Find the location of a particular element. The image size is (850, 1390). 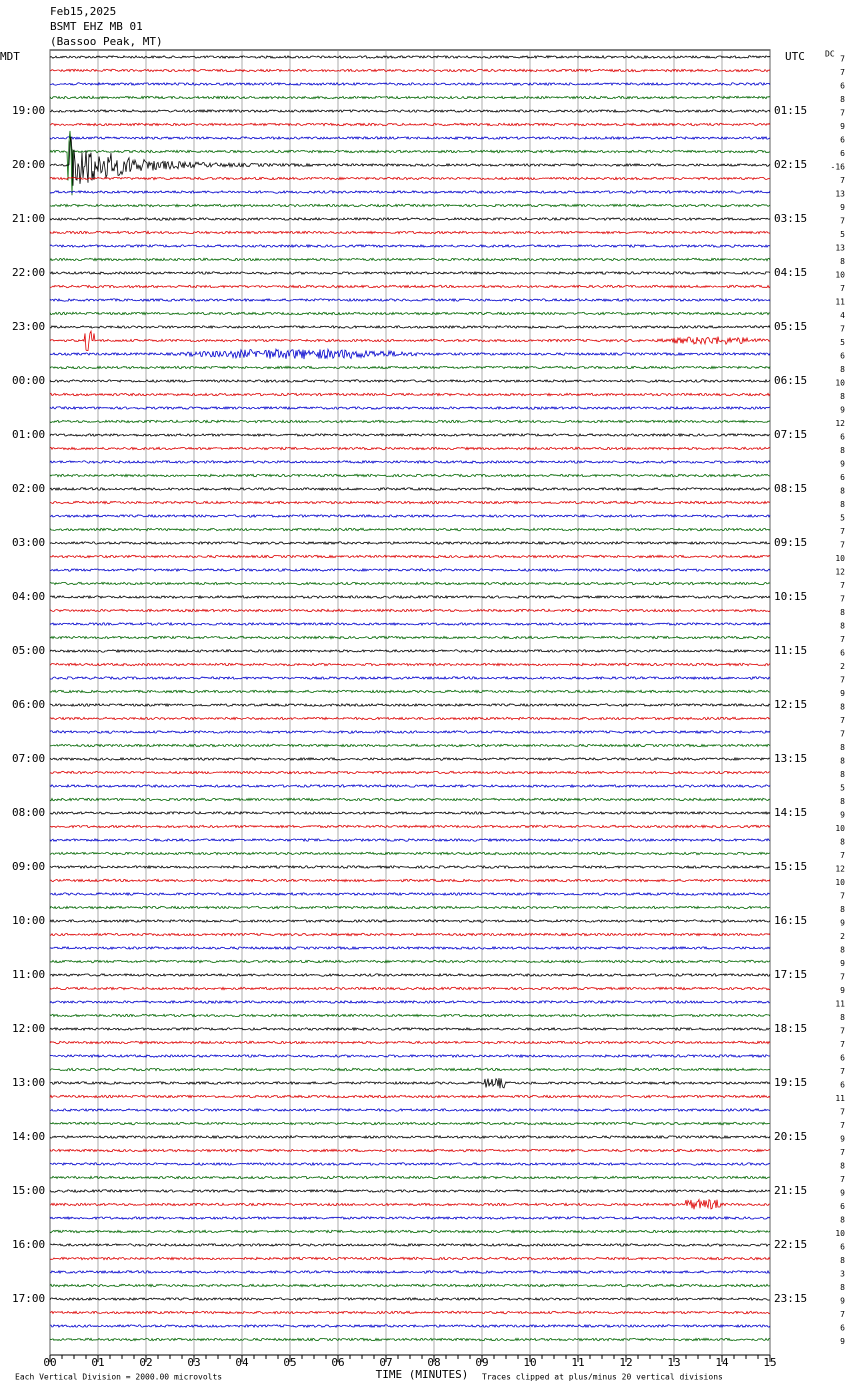

right-time: 17:15 is located at coordinates (790, 974).